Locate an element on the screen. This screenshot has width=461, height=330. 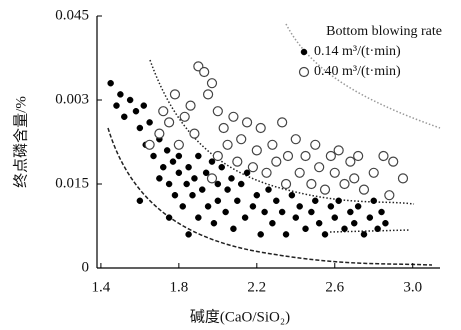
x-tick-label: 2.6 is located at coordinates (334, 287).